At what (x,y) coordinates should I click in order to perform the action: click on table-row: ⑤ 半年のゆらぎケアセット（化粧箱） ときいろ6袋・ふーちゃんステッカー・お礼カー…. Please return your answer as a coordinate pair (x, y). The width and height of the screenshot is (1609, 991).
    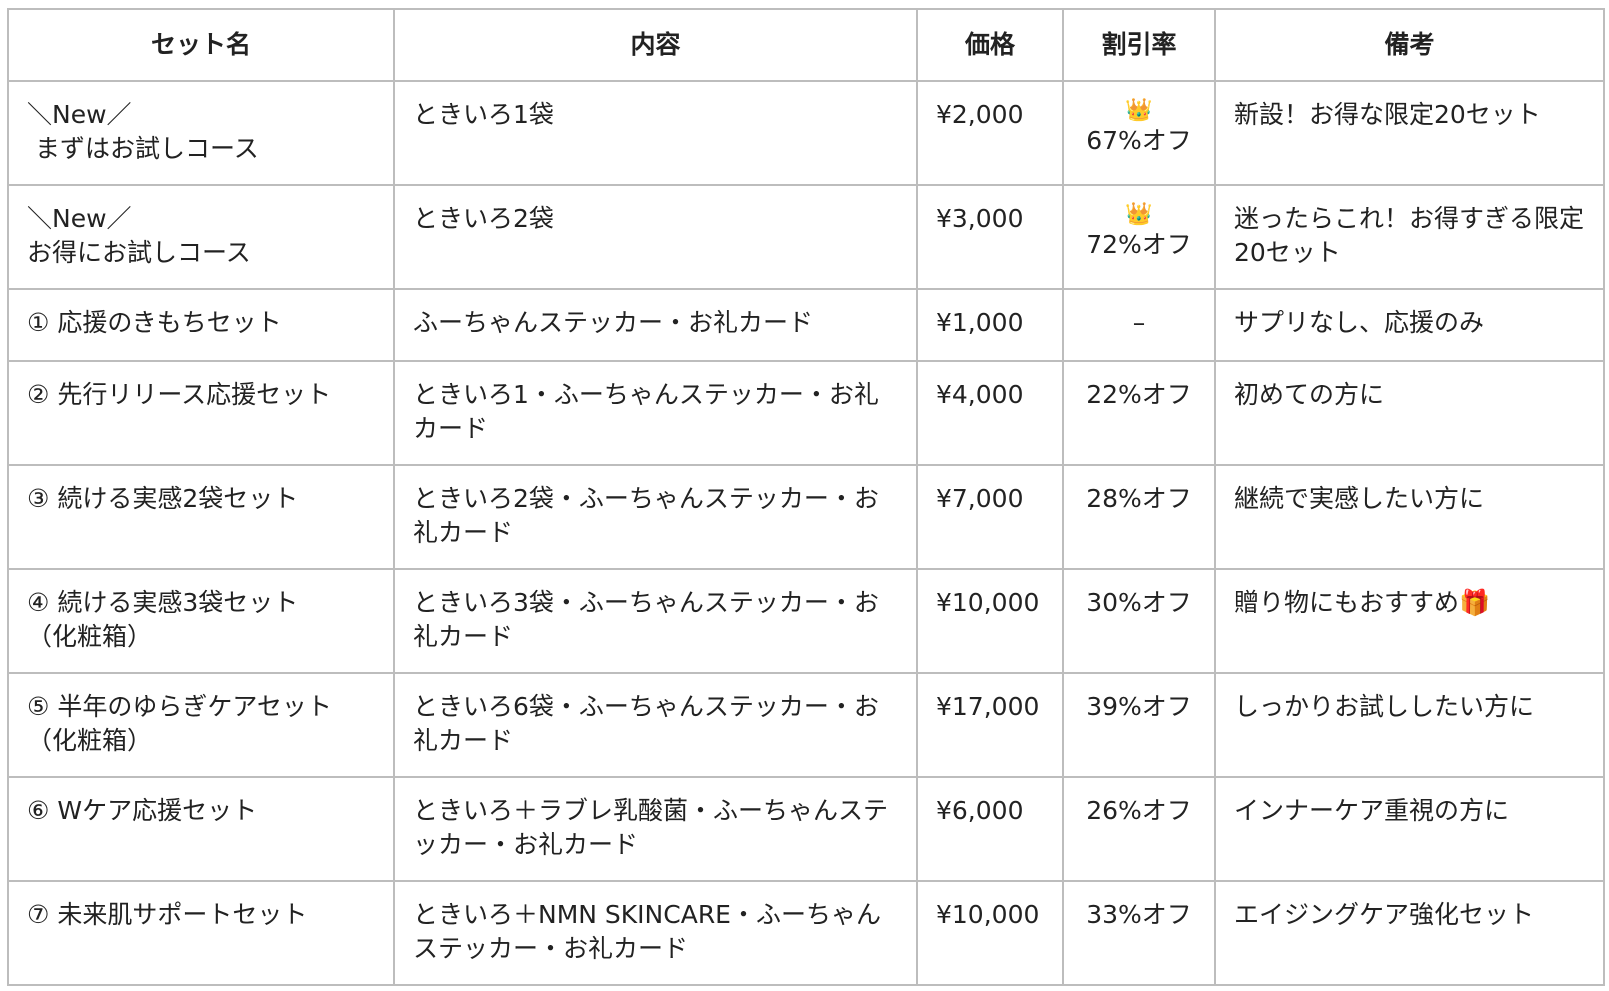
    Looking at the image, I should click on (806, 725).